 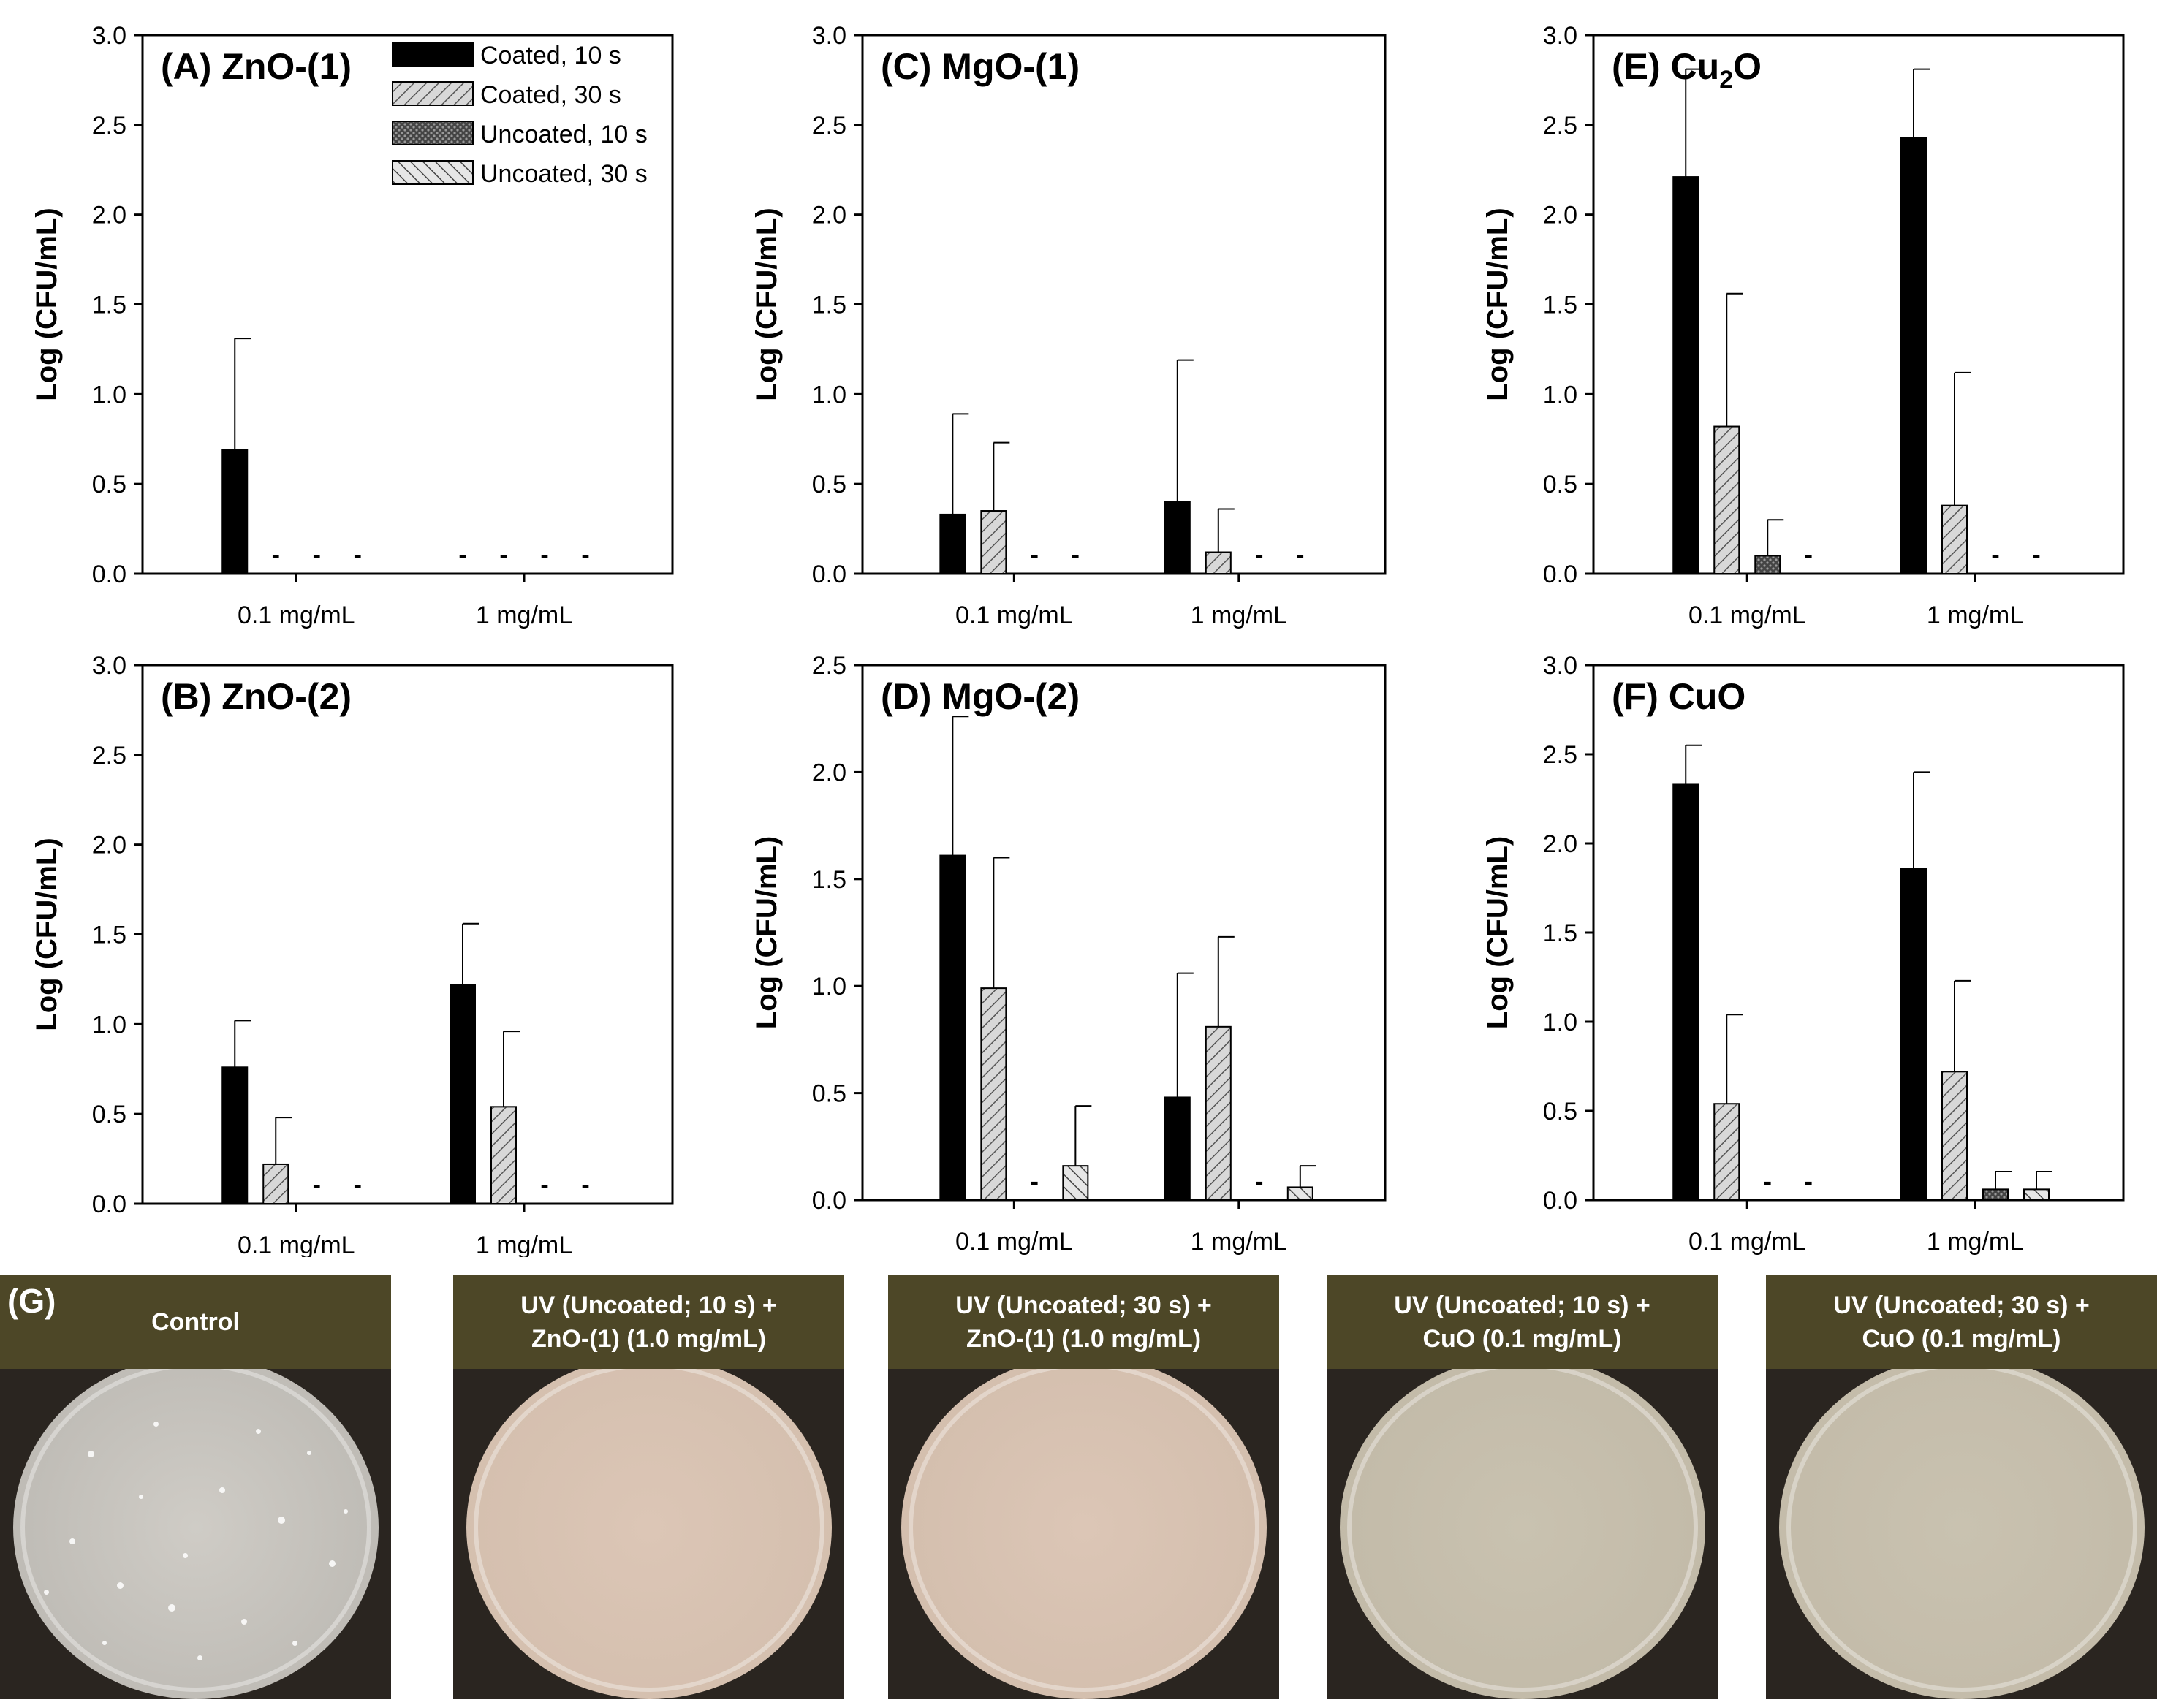 I want to click on bar-uncoated-30-s, so click(x=1075, y=1183).